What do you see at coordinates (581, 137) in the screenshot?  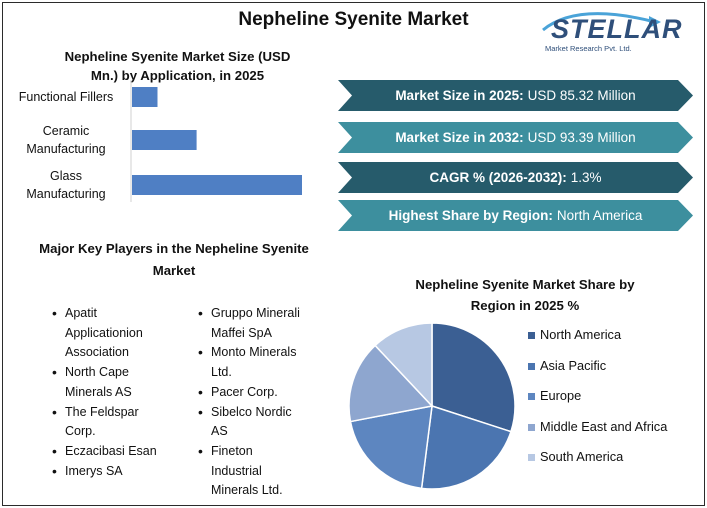 I see `banner-value: USD 93.39 Million` at bounding box center [581, 137].